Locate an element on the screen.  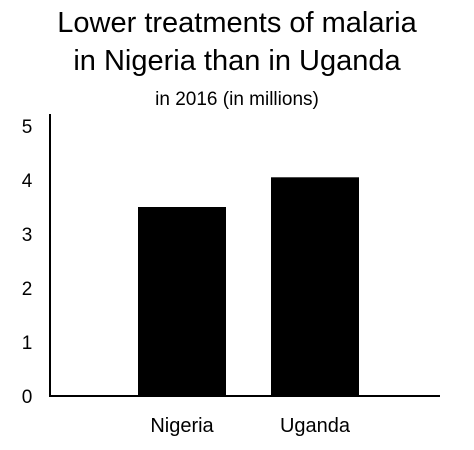
chart-subtitle: in 2016 (in millions) is located at coordinates (237, 99).